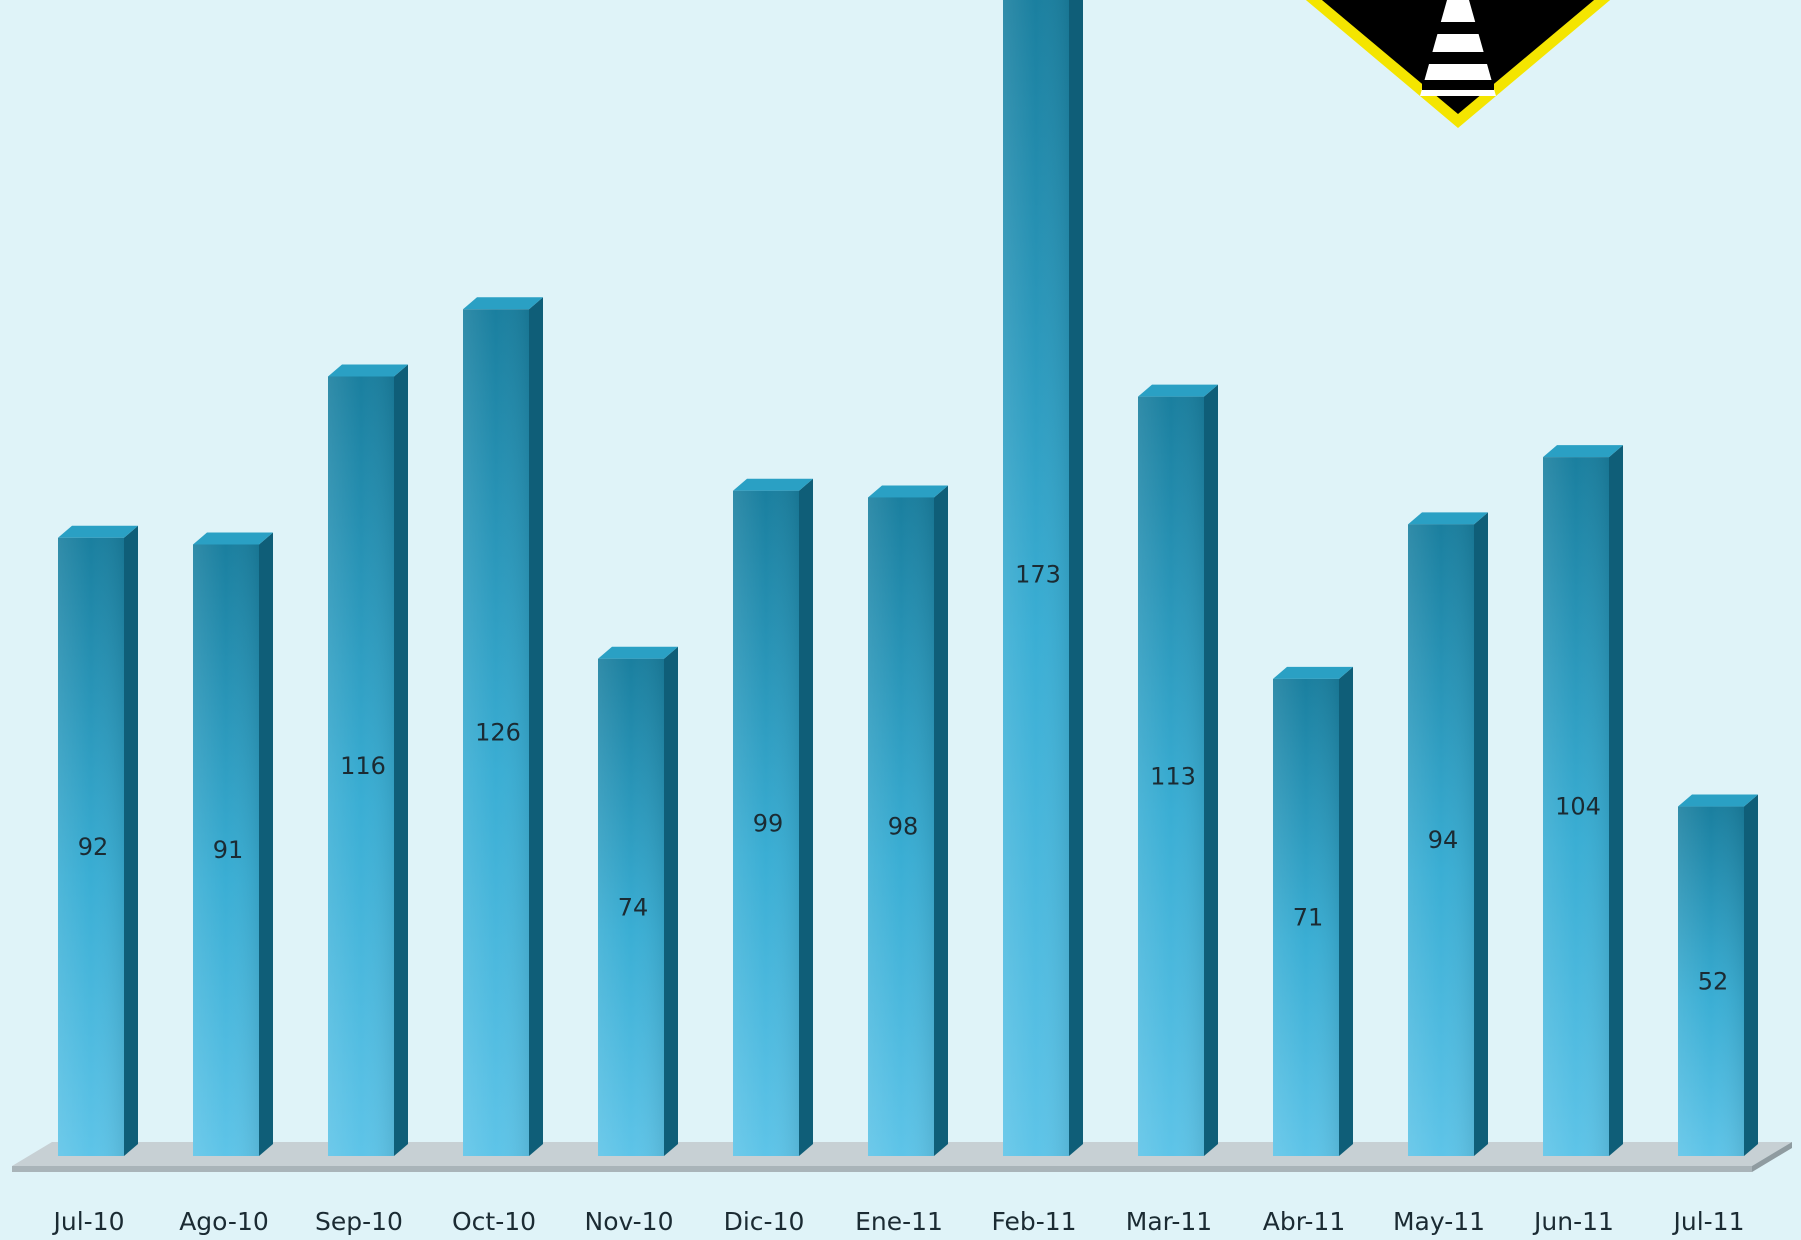  I want to click on bar-value-label: 74, so click(633, 907).